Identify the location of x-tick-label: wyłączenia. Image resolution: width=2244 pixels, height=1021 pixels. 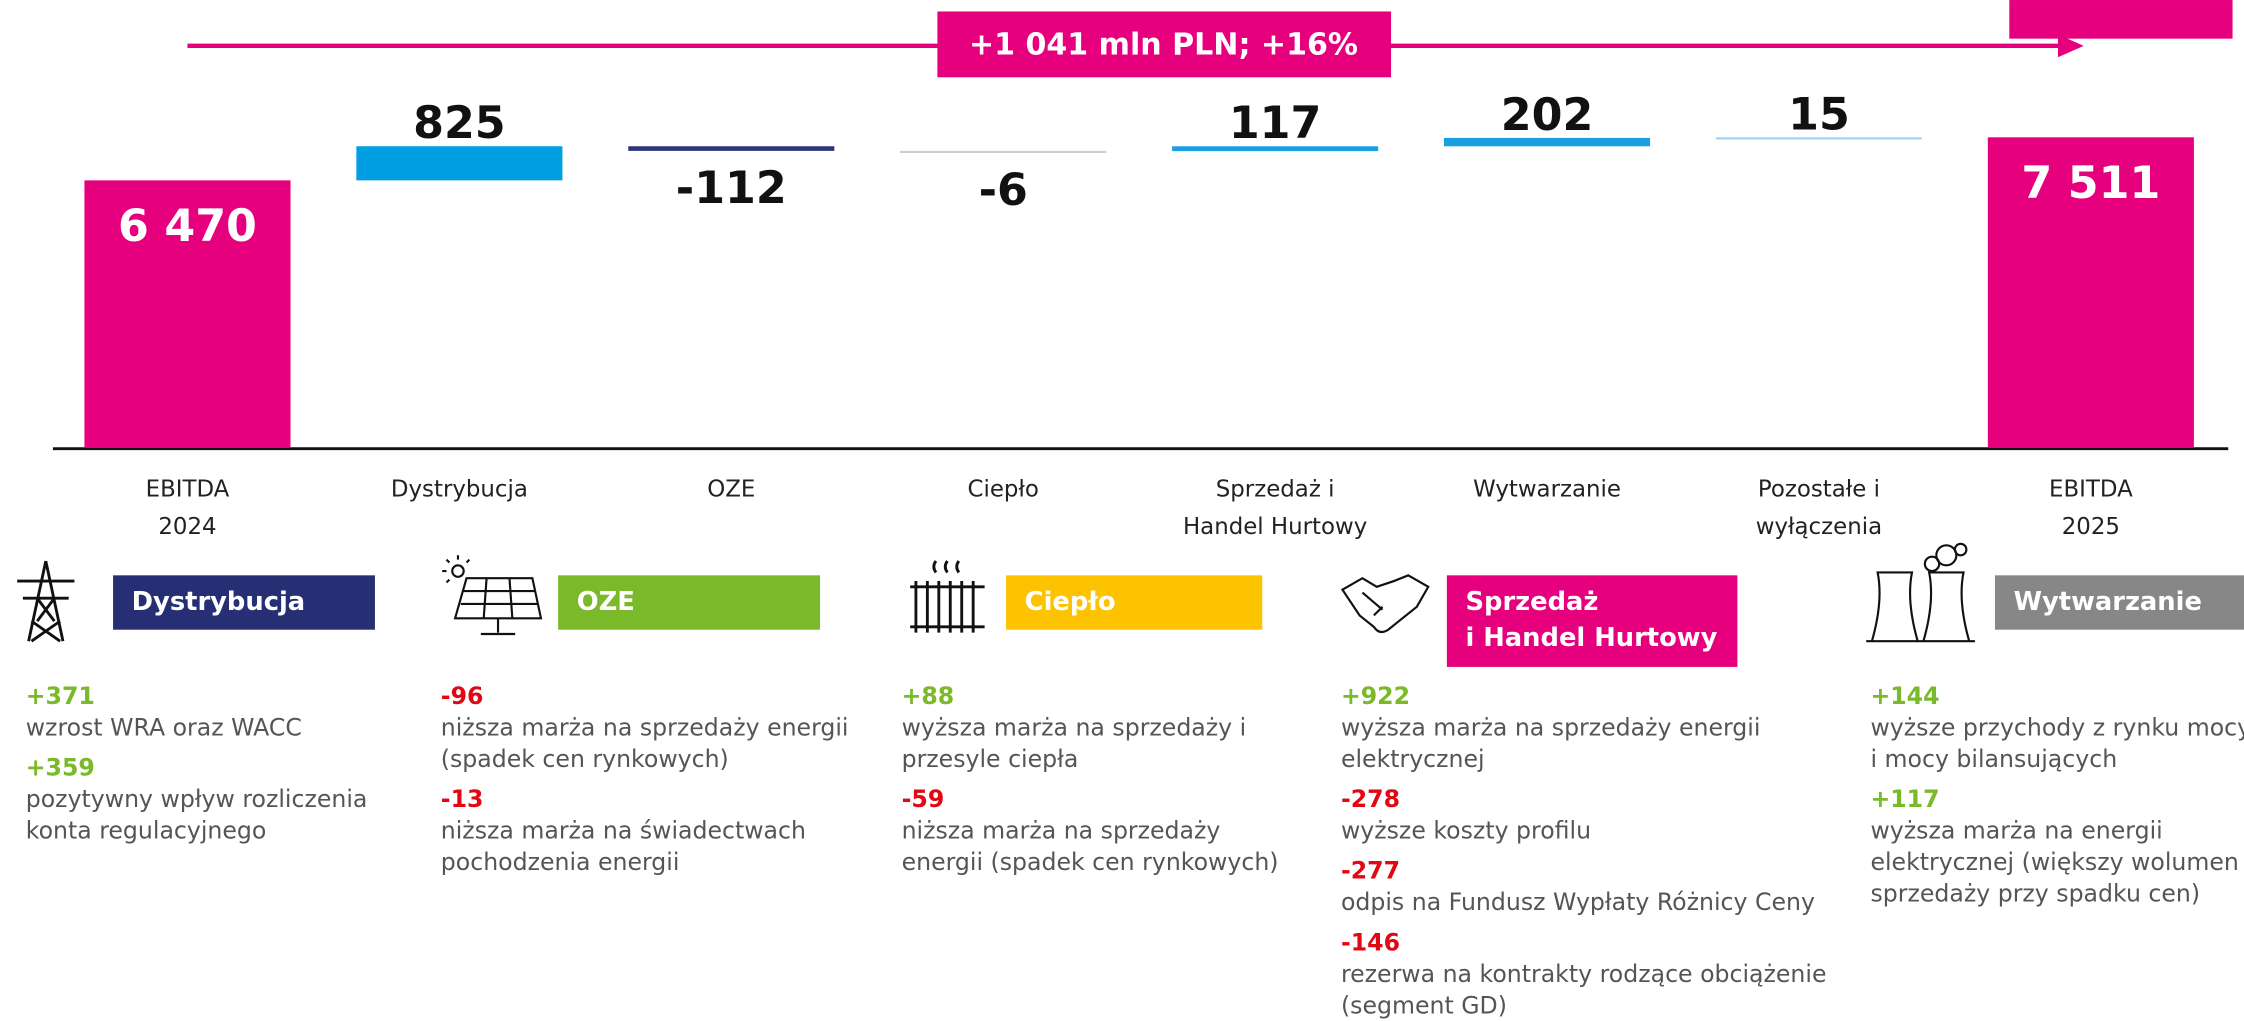
(1819, 527).